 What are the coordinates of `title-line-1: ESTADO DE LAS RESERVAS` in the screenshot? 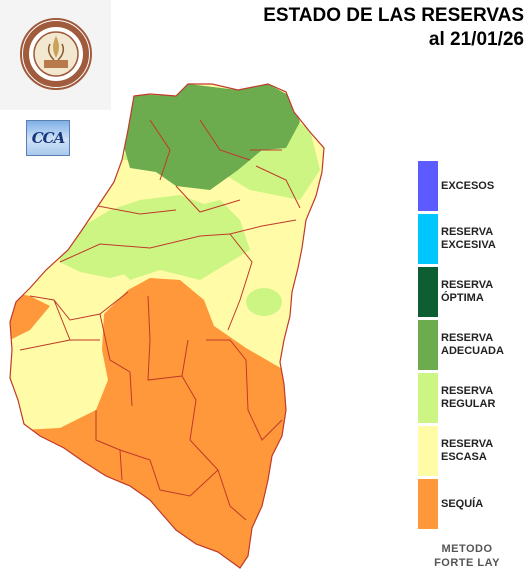 It's located at (393, 15).